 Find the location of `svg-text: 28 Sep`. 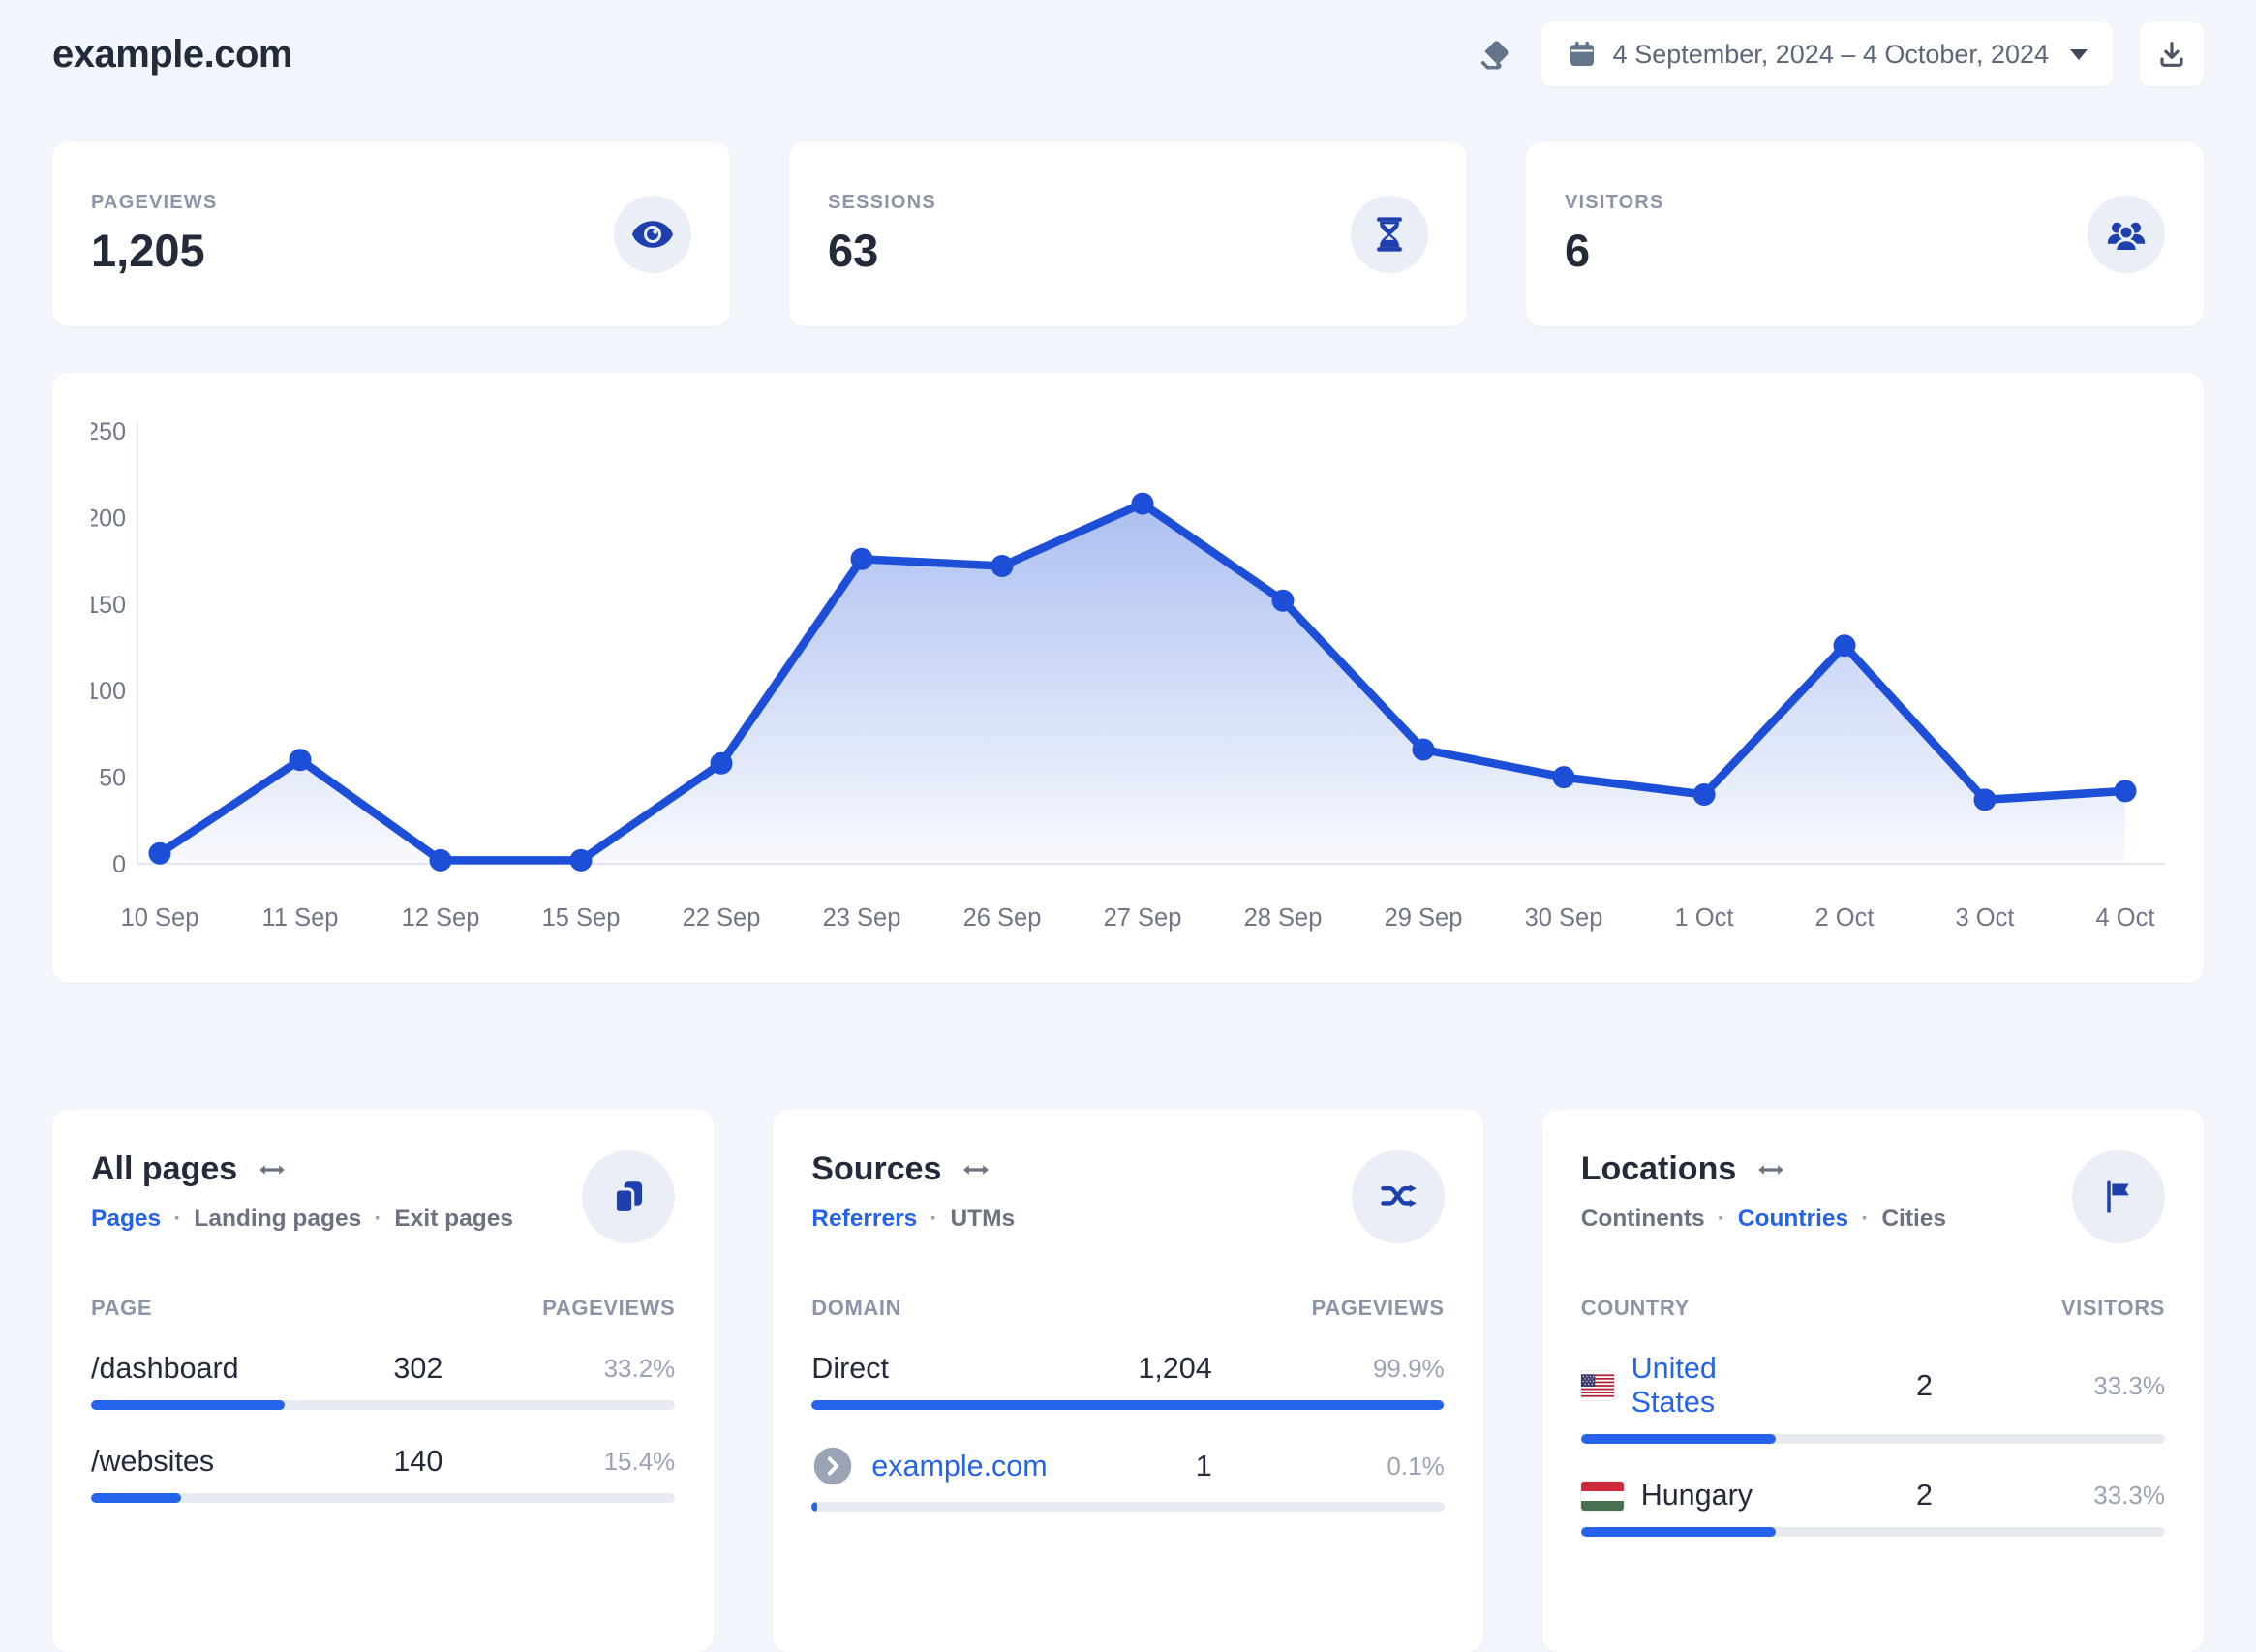

svg-text: 28 Sep is located at coordinates (1283, 918).